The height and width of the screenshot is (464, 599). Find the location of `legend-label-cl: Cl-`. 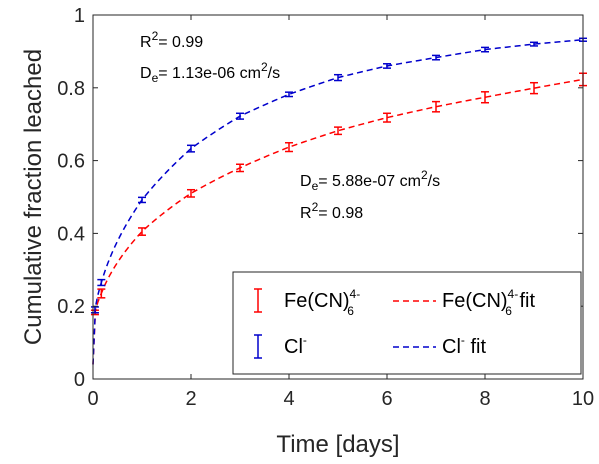

legend-label-cl: Cl- is located at coordinates (295, 345).